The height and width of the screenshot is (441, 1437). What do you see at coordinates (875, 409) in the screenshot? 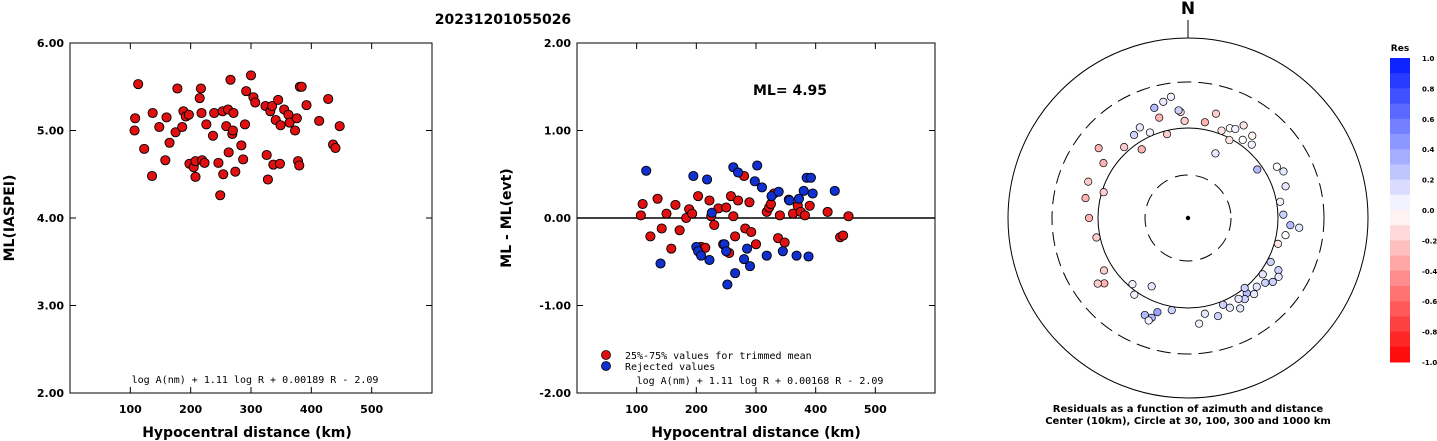
I see `x-tick-label: 500` at bounding box center [875, 409].